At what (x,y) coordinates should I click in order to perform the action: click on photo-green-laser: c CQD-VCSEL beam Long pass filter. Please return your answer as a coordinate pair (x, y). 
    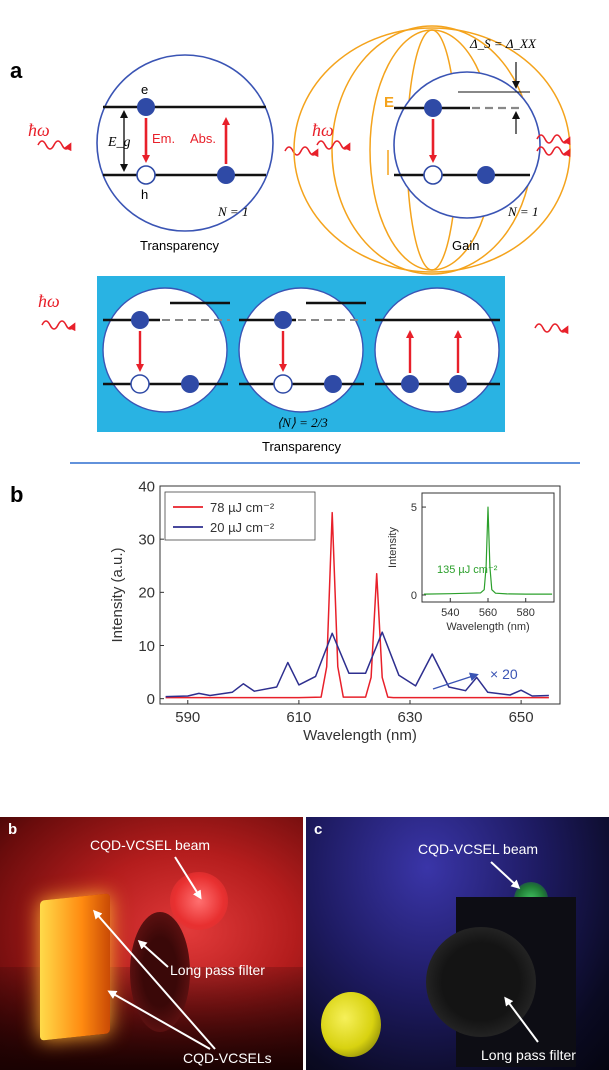
    Looking at the image, I should click on (457, 943).